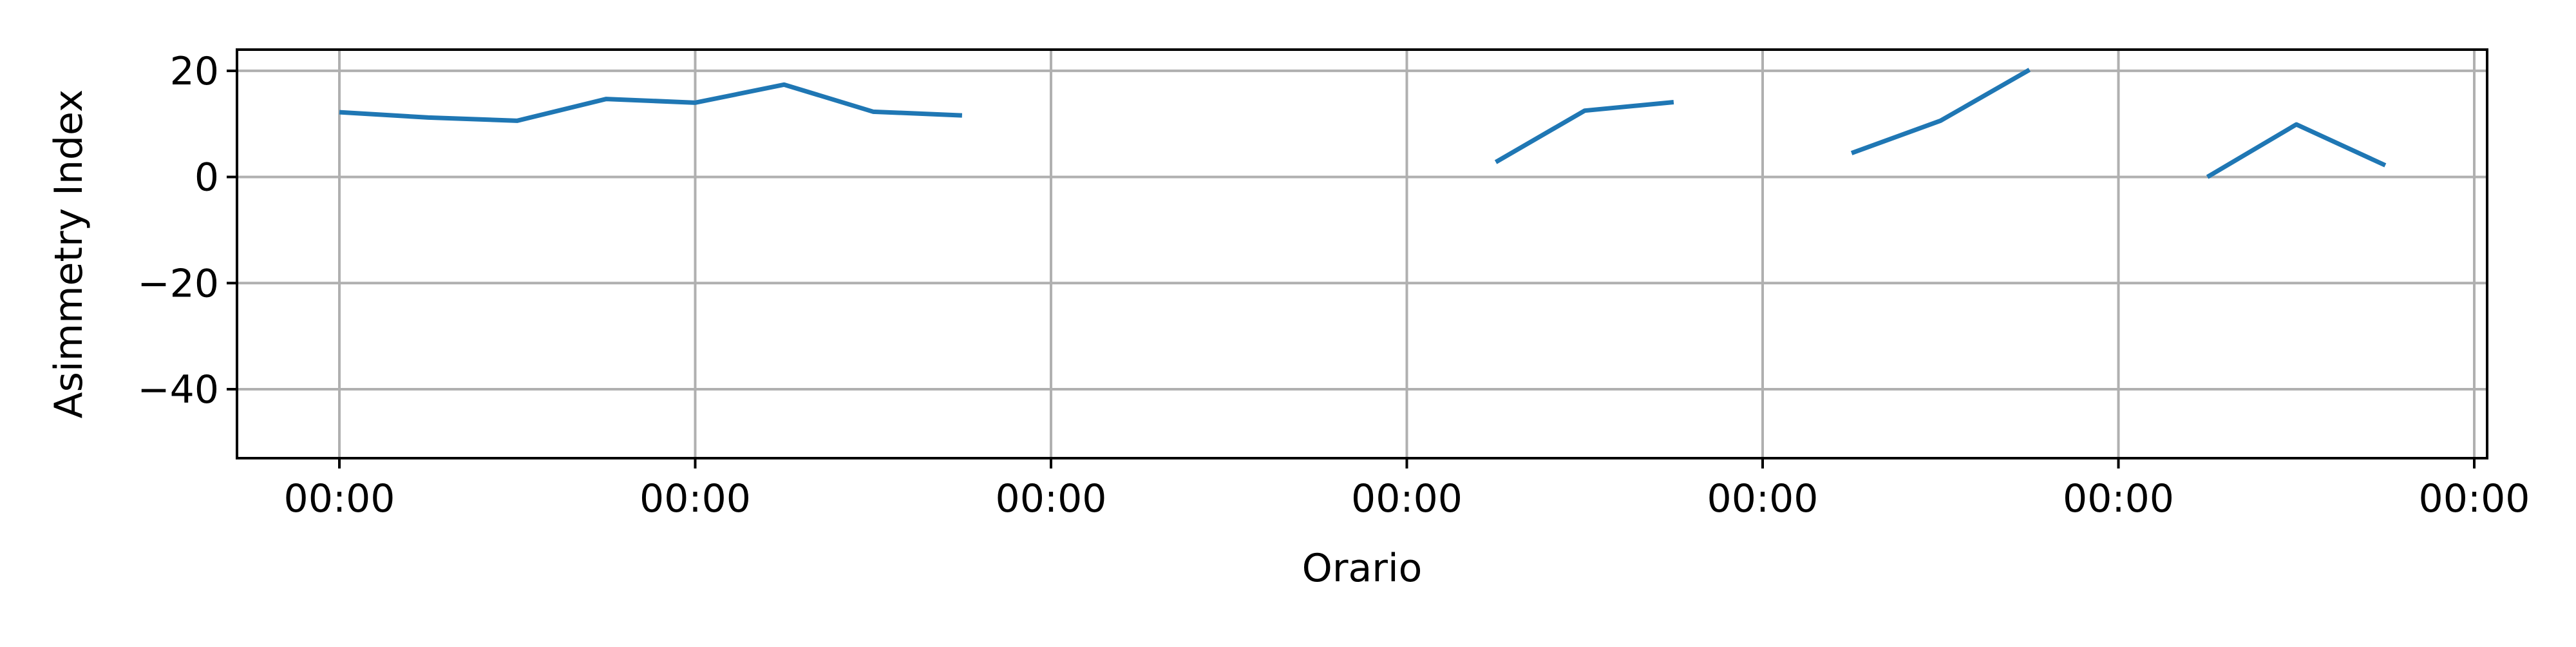 Image resolution: width=2576 pixels, height=647 pixels. Describe the element at coordinates (1363, 123) in the screenshot. I see `series-layer` at that location.